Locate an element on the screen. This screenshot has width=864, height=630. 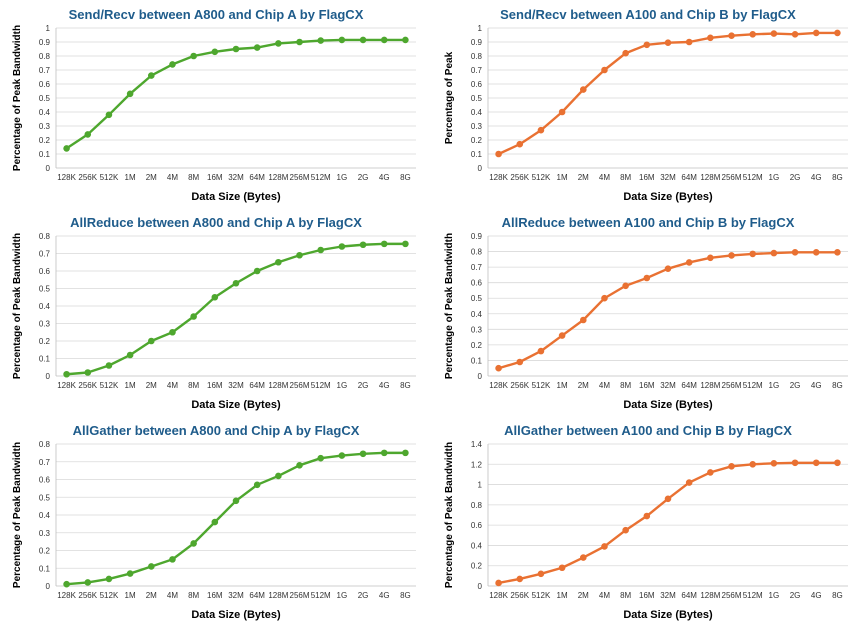
x-axis-label: Data Size (Bytes) is located at coordinates (236, 197).